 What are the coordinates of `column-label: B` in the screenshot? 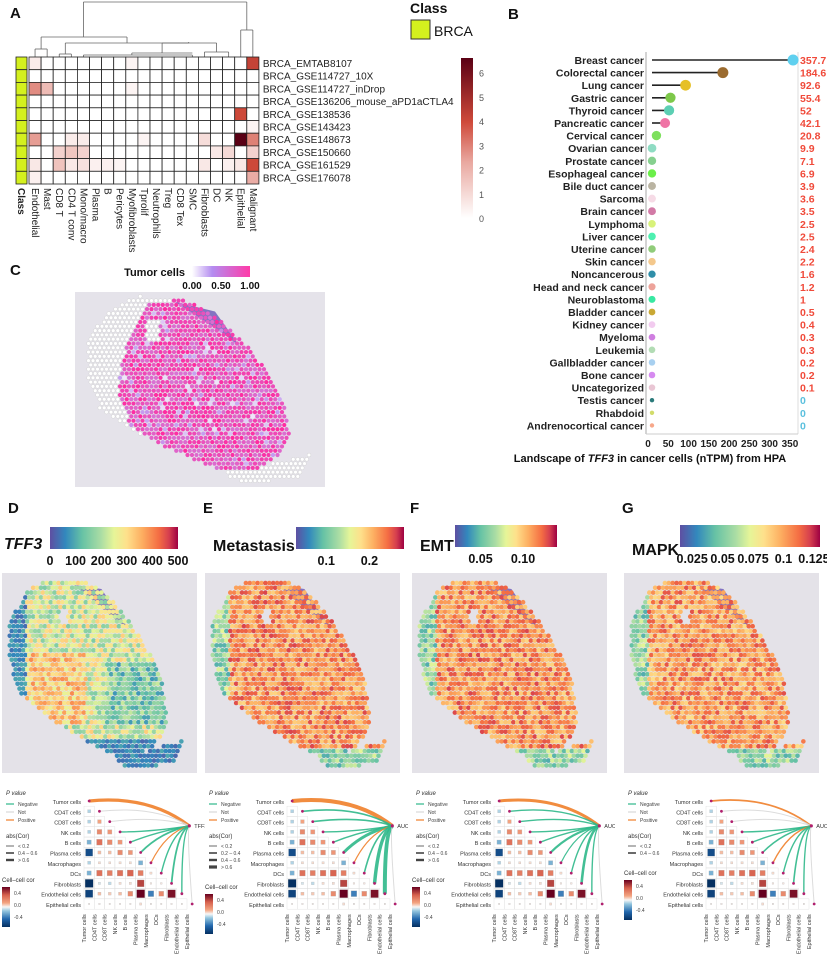 It's located at (107, 191).